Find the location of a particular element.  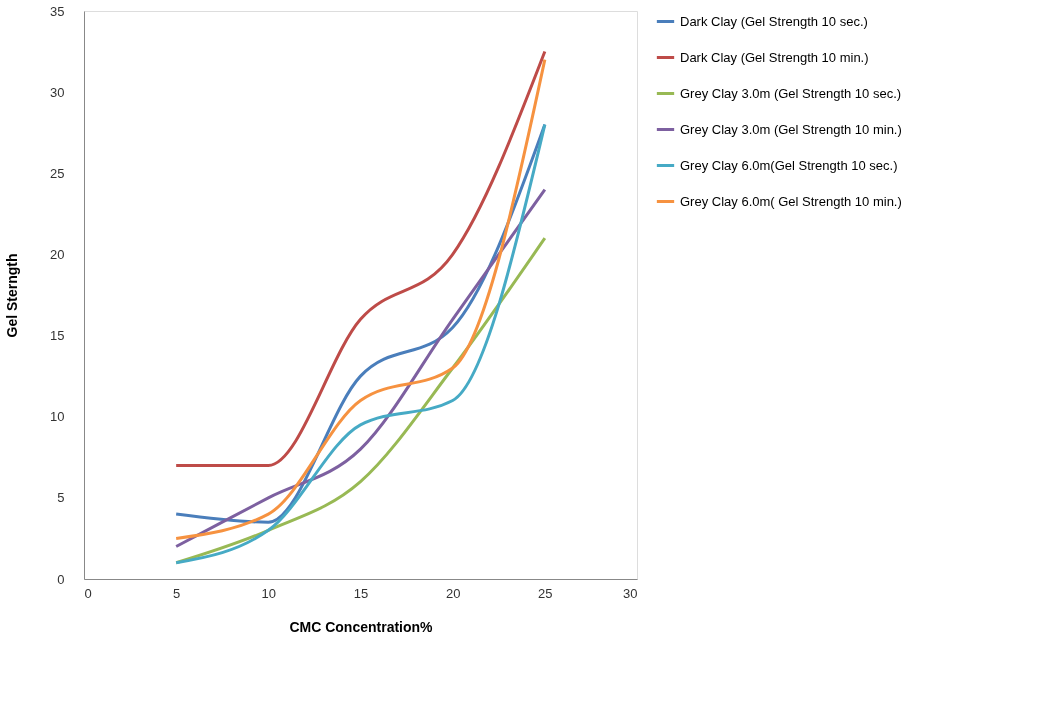

x-tick-label: 0 is located at coordinates (88, 593).